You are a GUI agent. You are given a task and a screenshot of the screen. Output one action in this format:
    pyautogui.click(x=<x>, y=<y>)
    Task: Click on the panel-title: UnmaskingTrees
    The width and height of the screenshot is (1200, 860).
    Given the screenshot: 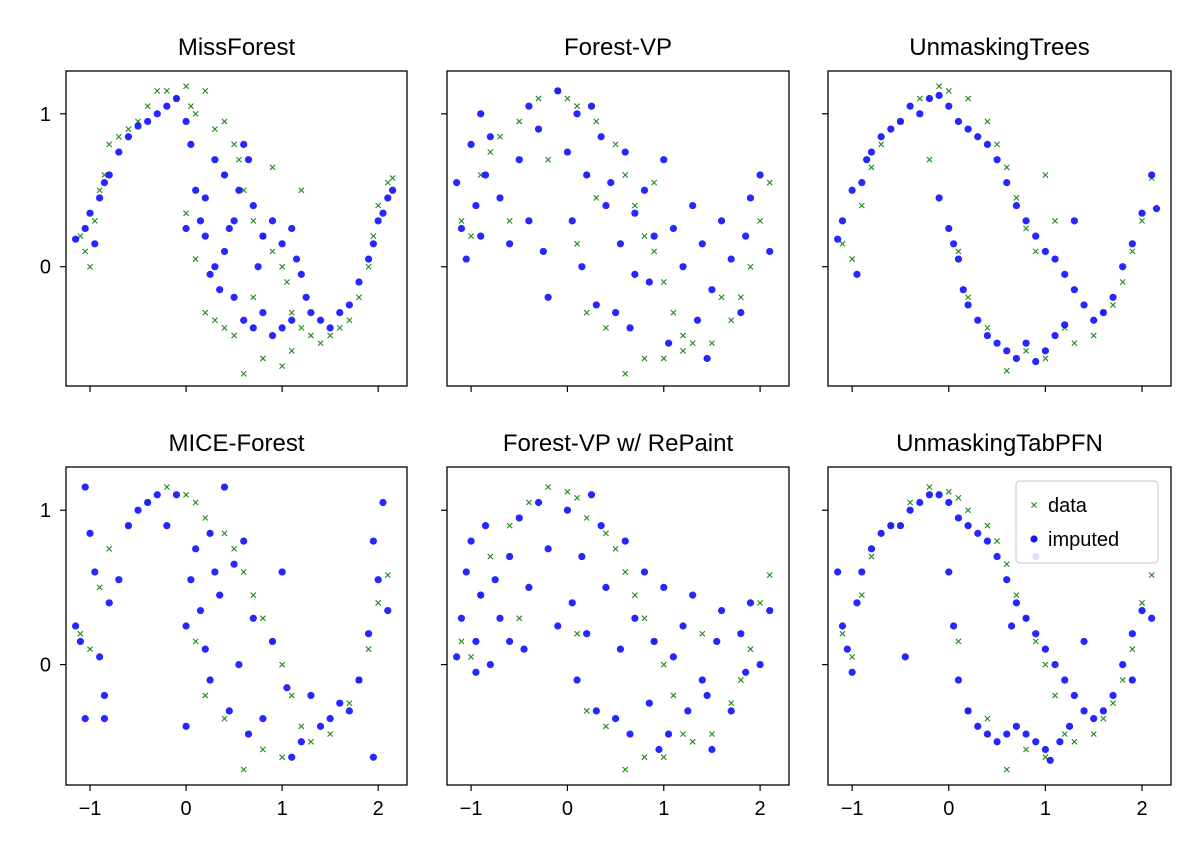 What is the action you would take?
    pyautogui.click(x=999, y=47)
    